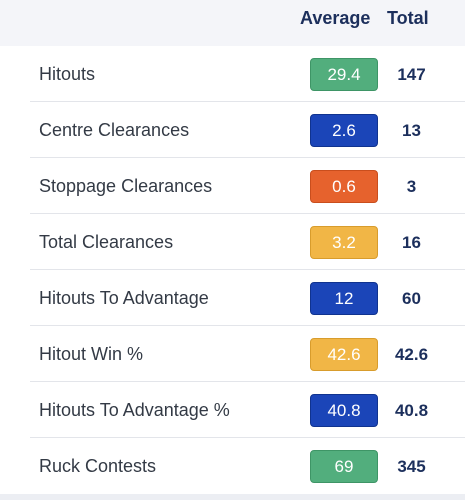 The image size is (465, 500). Describe the element at coordinates (232, 130) in the screenshot. I see `stat-row-centre-clearances: Centre Clearances 2.6 13` at that location.